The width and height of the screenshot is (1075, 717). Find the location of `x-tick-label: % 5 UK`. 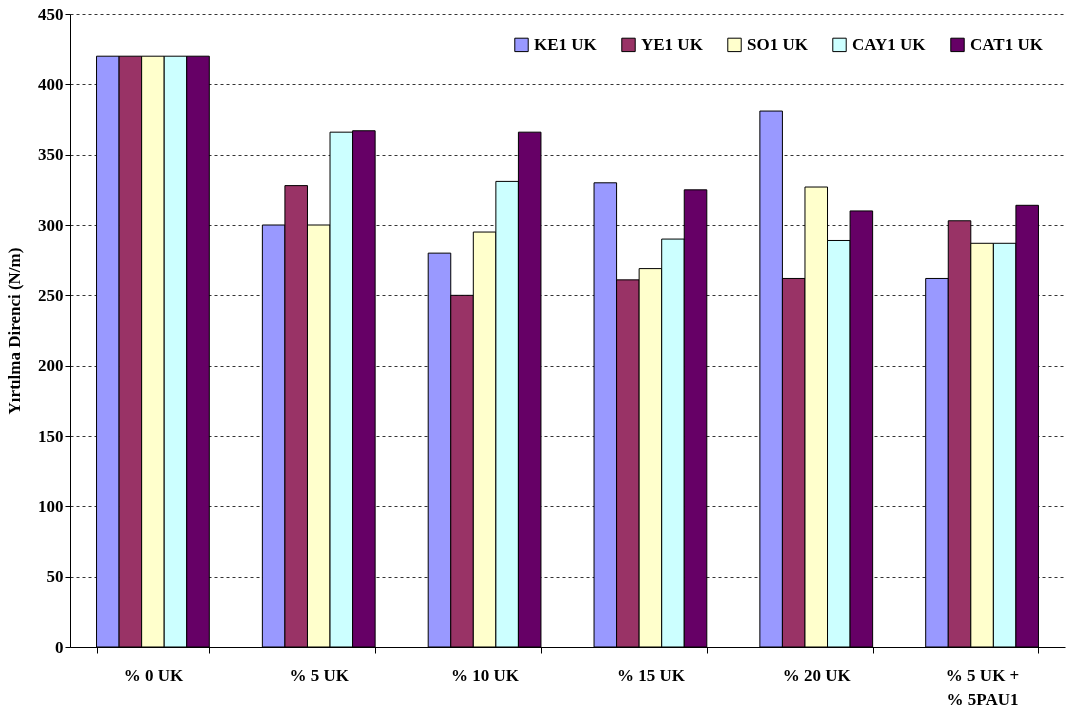

x-tick-label: % 5 UK is located at coordinates (319, 675).